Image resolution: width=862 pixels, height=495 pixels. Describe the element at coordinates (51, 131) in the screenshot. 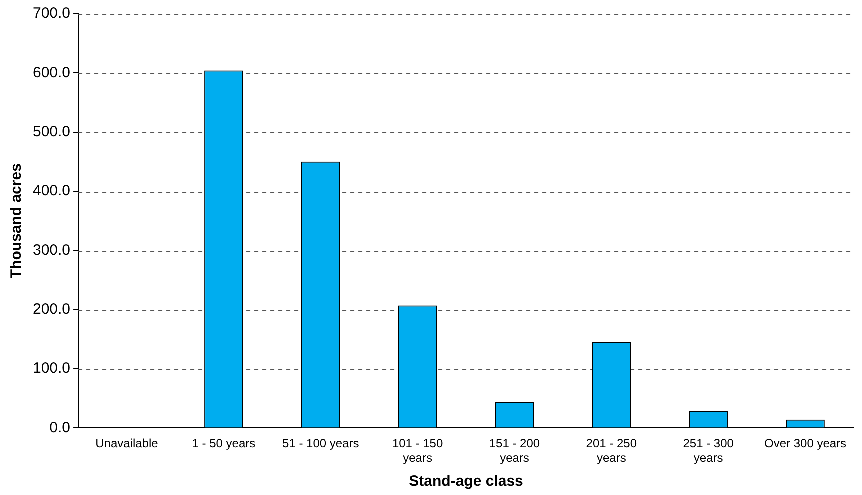

I see `y-tick-label: 500.0` at that location.